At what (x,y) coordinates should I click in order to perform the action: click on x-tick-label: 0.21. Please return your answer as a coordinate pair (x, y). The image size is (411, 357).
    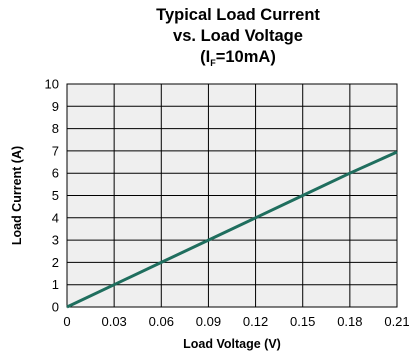
    Looking at the image, I should click on (396, 321).